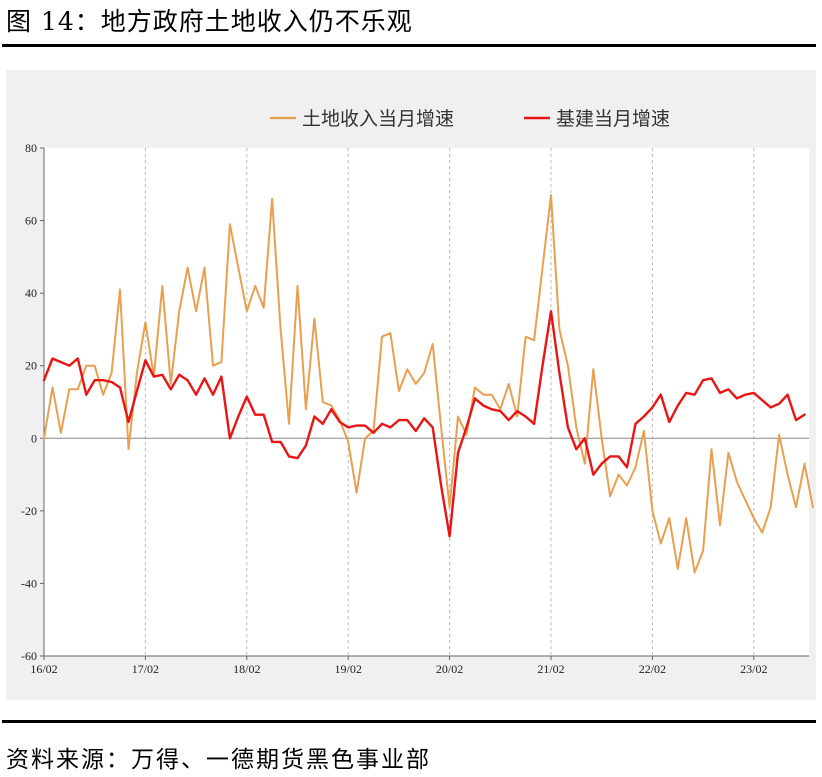 The height and width of the screenshot is (777, 822). Describe the element at coordinates (449, 669) in the screenshot. I see `x-tick-label-20-02: 20/02` at that location.